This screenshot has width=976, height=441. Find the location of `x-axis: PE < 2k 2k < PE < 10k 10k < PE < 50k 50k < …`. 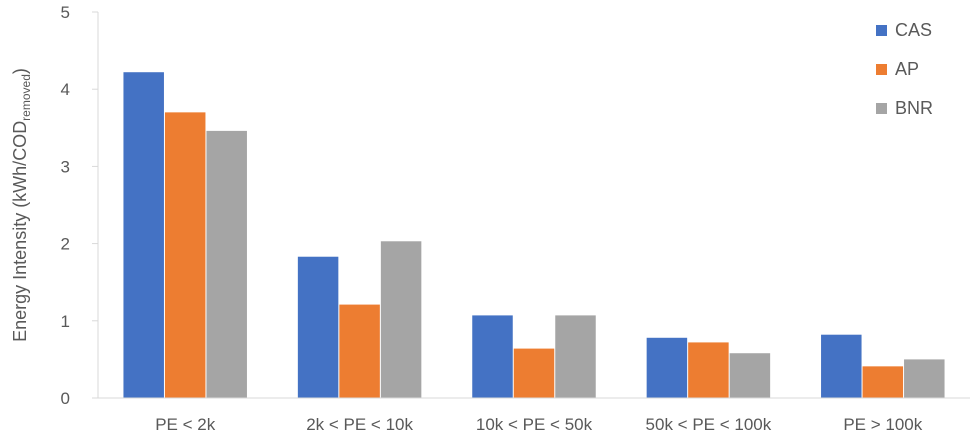

x-axis: PE < 2k 2k < PE < 10k 10k < PE < 50k 50k < … is located at coordinates (534, 415).